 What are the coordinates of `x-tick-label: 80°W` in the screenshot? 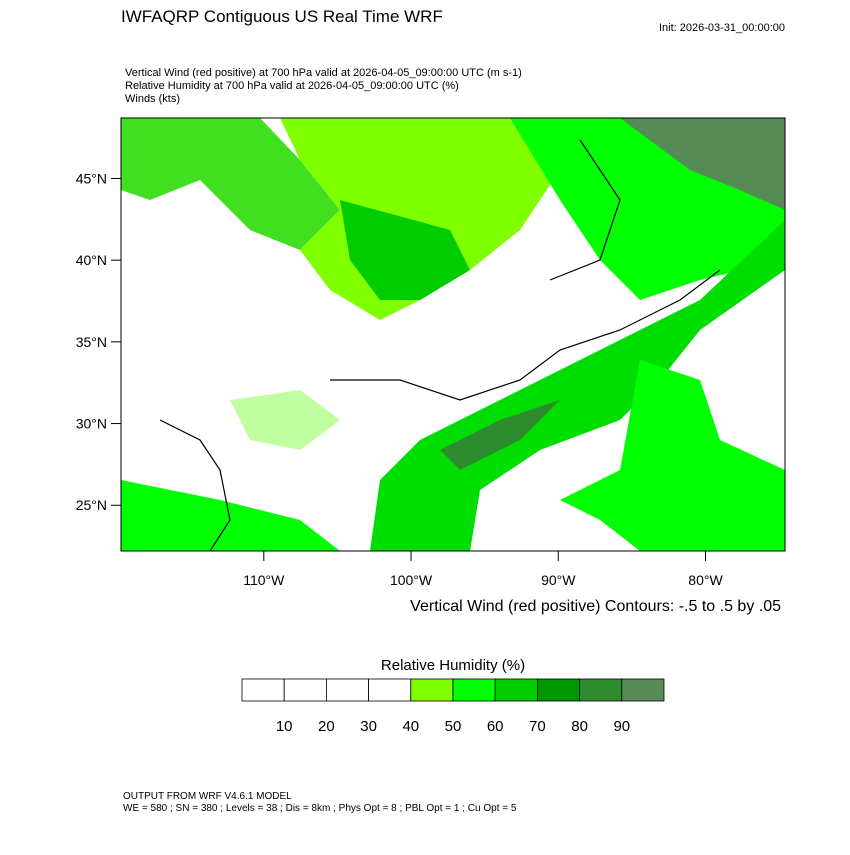 It's located at (705, 580).